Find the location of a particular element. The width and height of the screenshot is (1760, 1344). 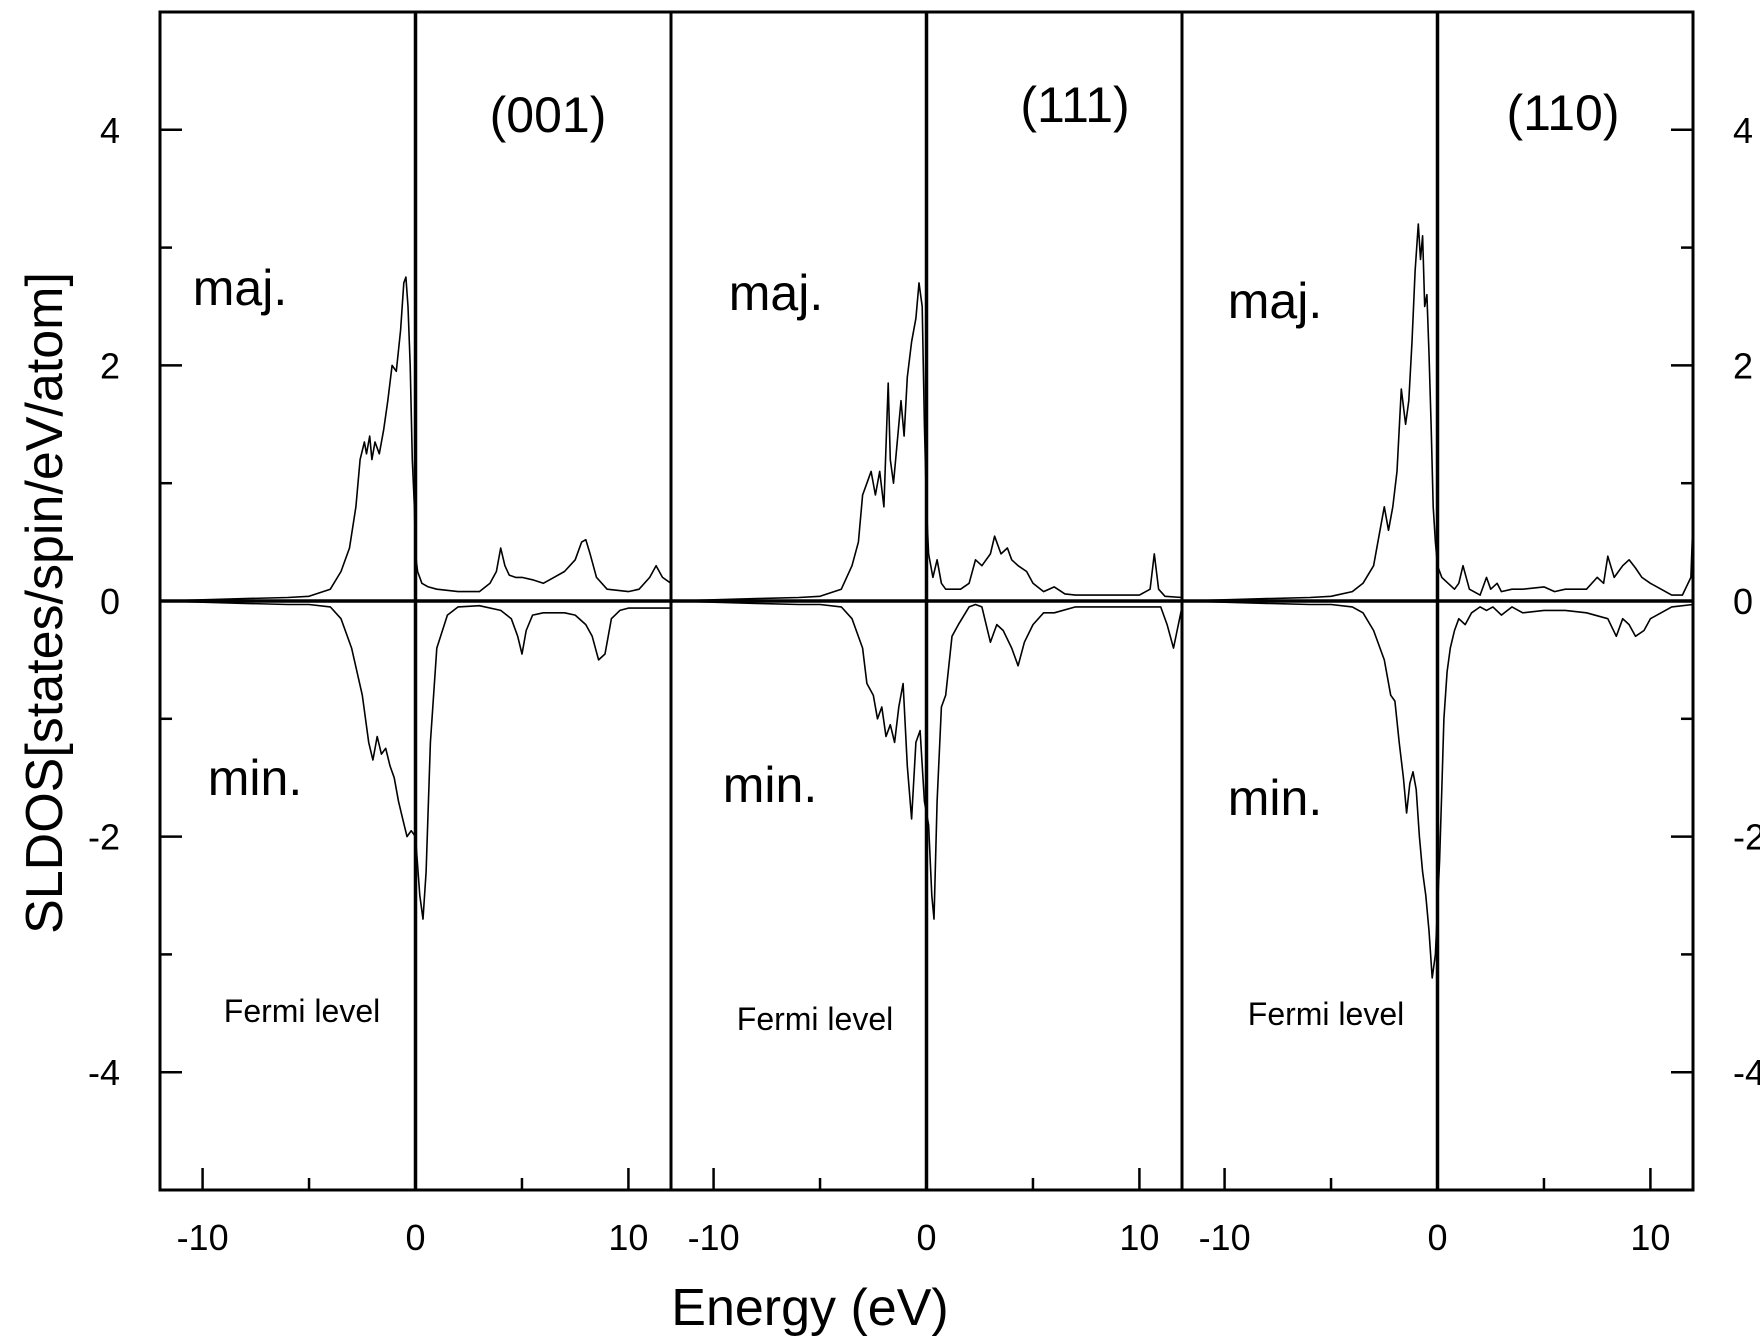

panel-title: (001) is located at coordinates (548, 115).